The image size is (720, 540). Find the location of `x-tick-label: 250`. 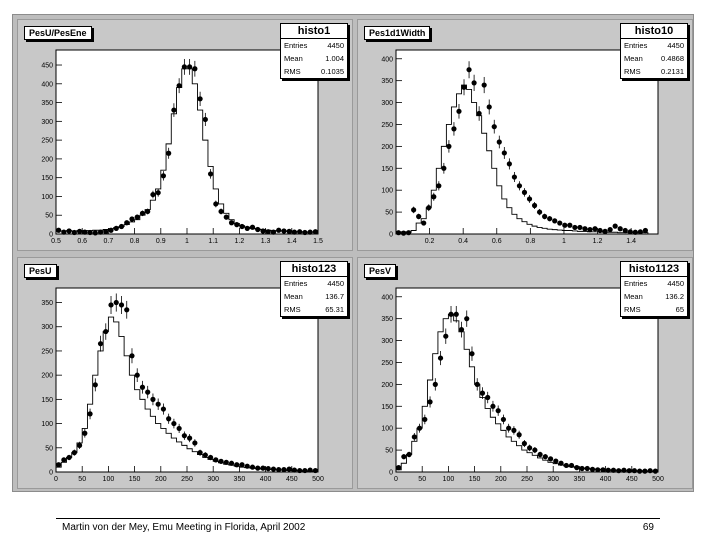

x-tick-label: 250 is located at coordinates (527, 479).